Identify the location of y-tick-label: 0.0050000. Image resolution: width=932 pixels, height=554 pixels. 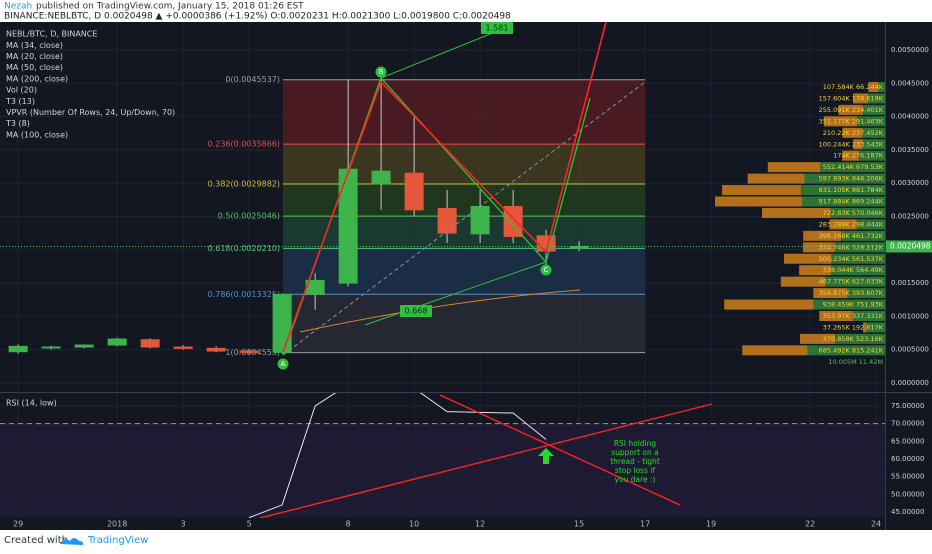
(910, 50).